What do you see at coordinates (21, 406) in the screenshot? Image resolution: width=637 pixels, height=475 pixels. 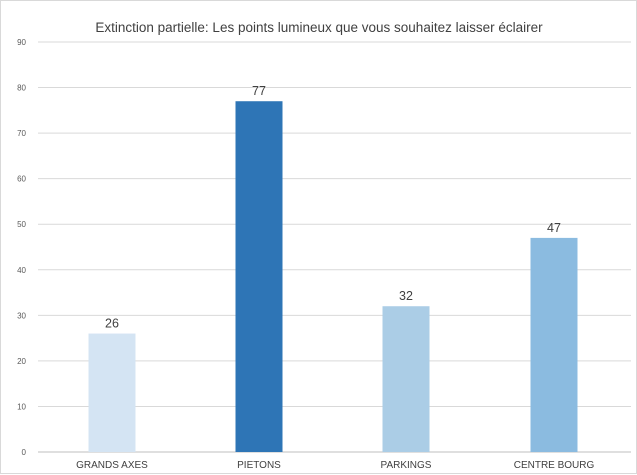 I see `y-tick-label: 10` at bounding box center [21, 406].